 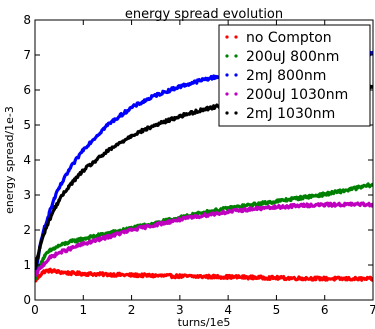 What do you see at coordinates (35, 310) in the screenshot?
I see `x-tick-label: 0` at bounding box center [35, 310].